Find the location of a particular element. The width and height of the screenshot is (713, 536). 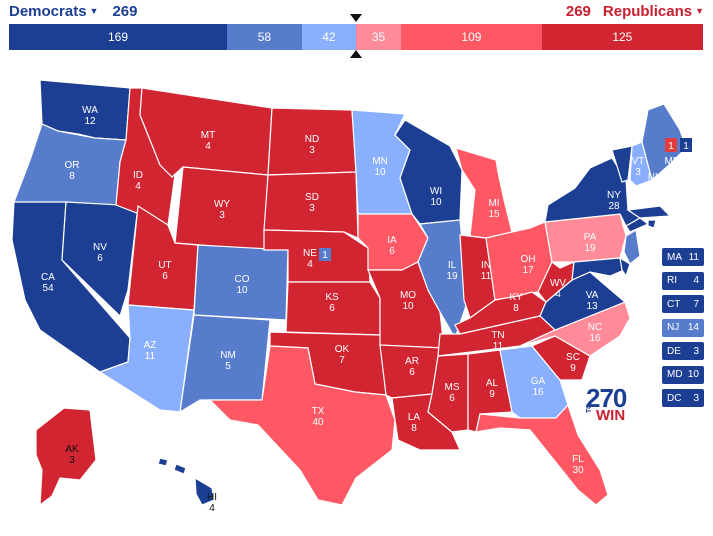

state-label-al: AL is located at coordinates (492, 383).